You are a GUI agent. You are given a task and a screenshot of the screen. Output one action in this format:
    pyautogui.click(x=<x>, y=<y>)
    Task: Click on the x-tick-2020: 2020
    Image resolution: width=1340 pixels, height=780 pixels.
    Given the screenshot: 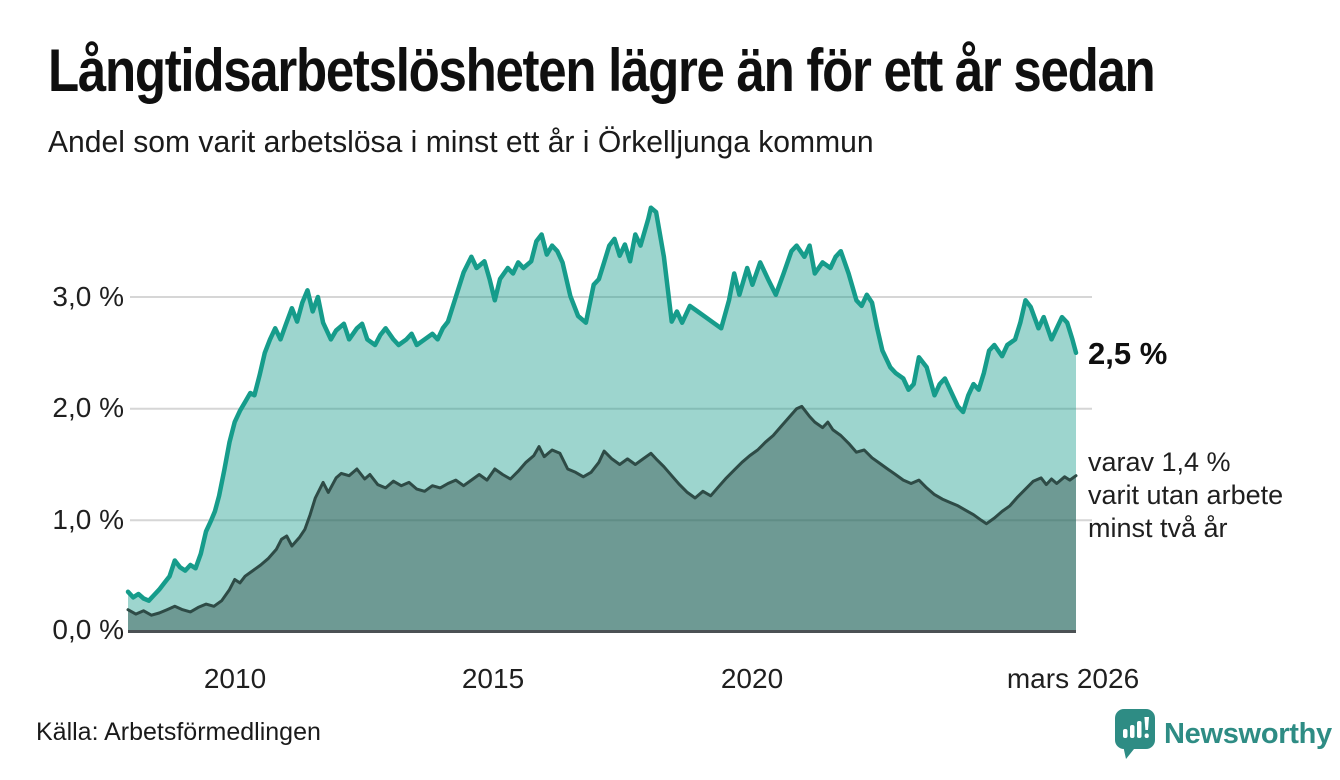 What is the action you would take?
    pyautogui.click(x=752, y=678)
    